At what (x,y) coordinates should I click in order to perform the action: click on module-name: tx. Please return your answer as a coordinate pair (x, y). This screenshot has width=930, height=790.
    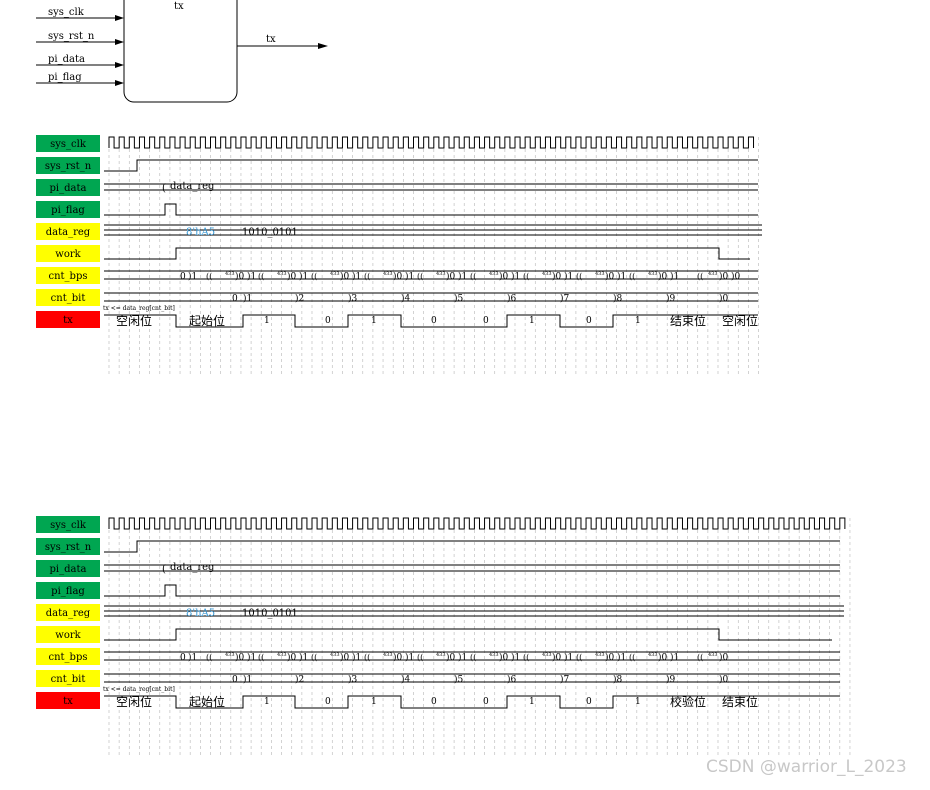
    Looking at the image, I should click on (179, 6).